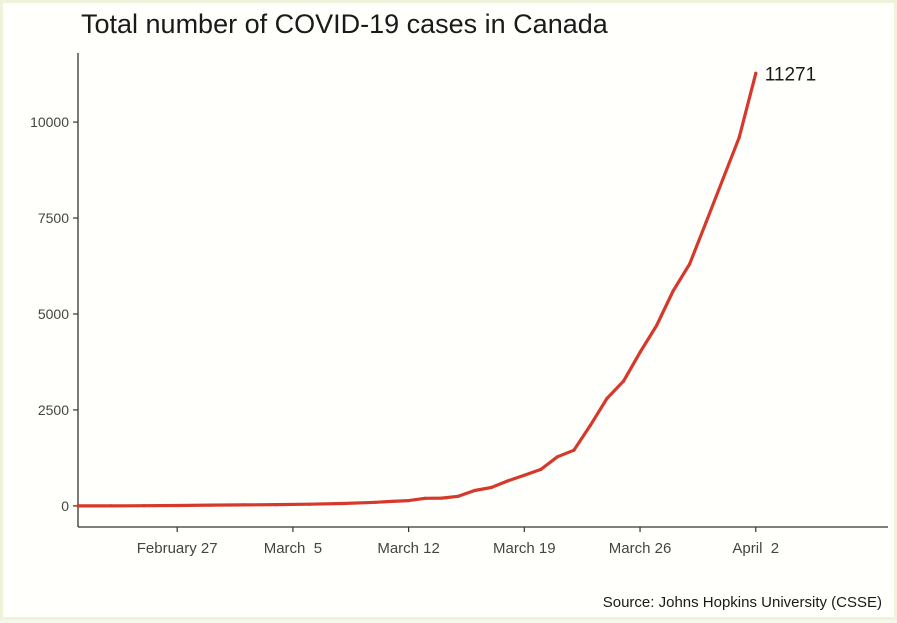  Describe the element at coordinates (293, 548) in the screenshot. I see `x-tick-label: March 5` at that location.